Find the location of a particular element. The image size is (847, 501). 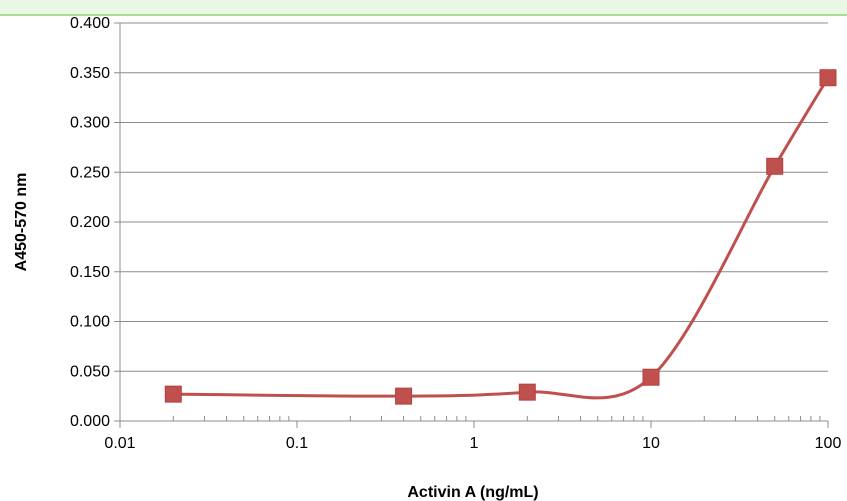

y-tick-label: 0.250 is located at coordinates (90, 172).